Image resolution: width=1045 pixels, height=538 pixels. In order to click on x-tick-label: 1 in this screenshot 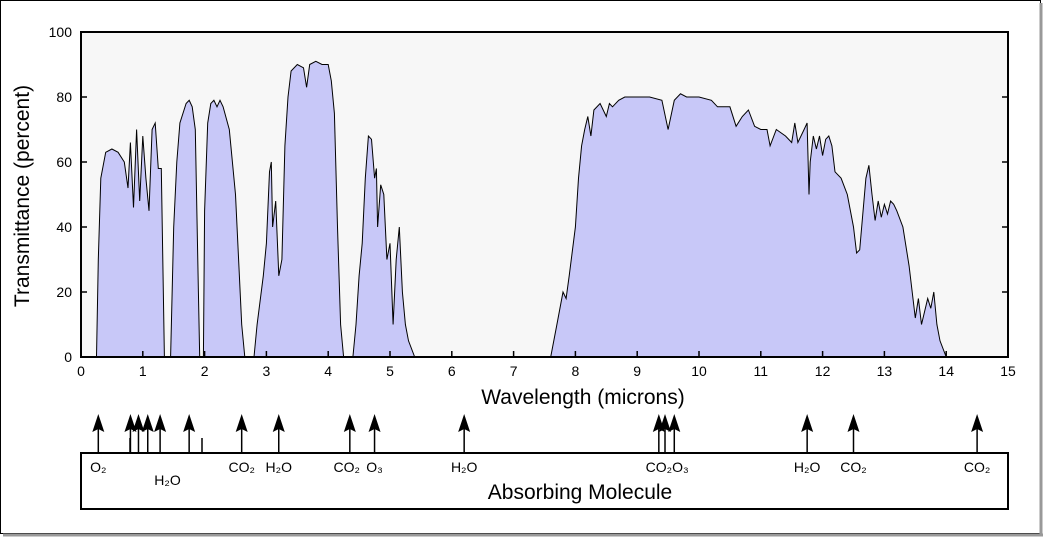, I will do `click(143, 371)`.